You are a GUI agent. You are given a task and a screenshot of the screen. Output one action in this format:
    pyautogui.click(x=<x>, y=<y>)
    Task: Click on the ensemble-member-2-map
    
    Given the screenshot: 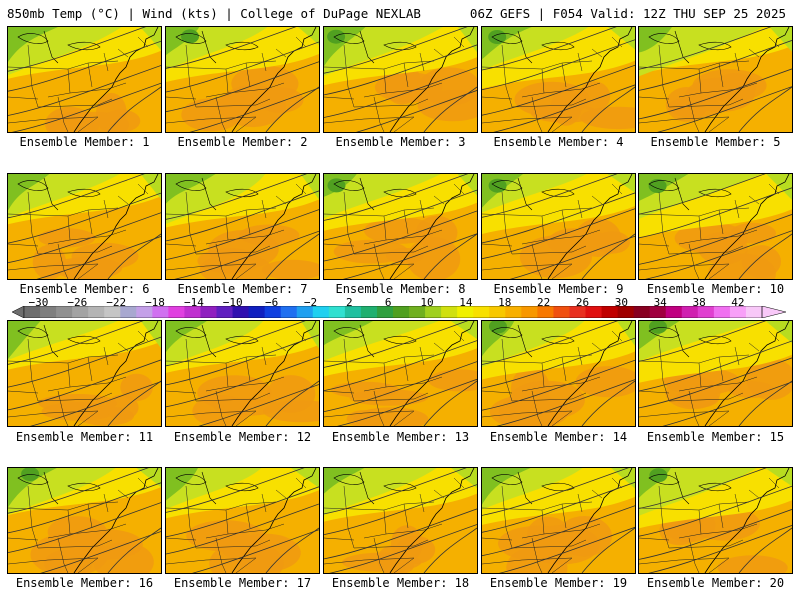 What is the action you would take?
    pyautogui.click(x=242, y=79)
    